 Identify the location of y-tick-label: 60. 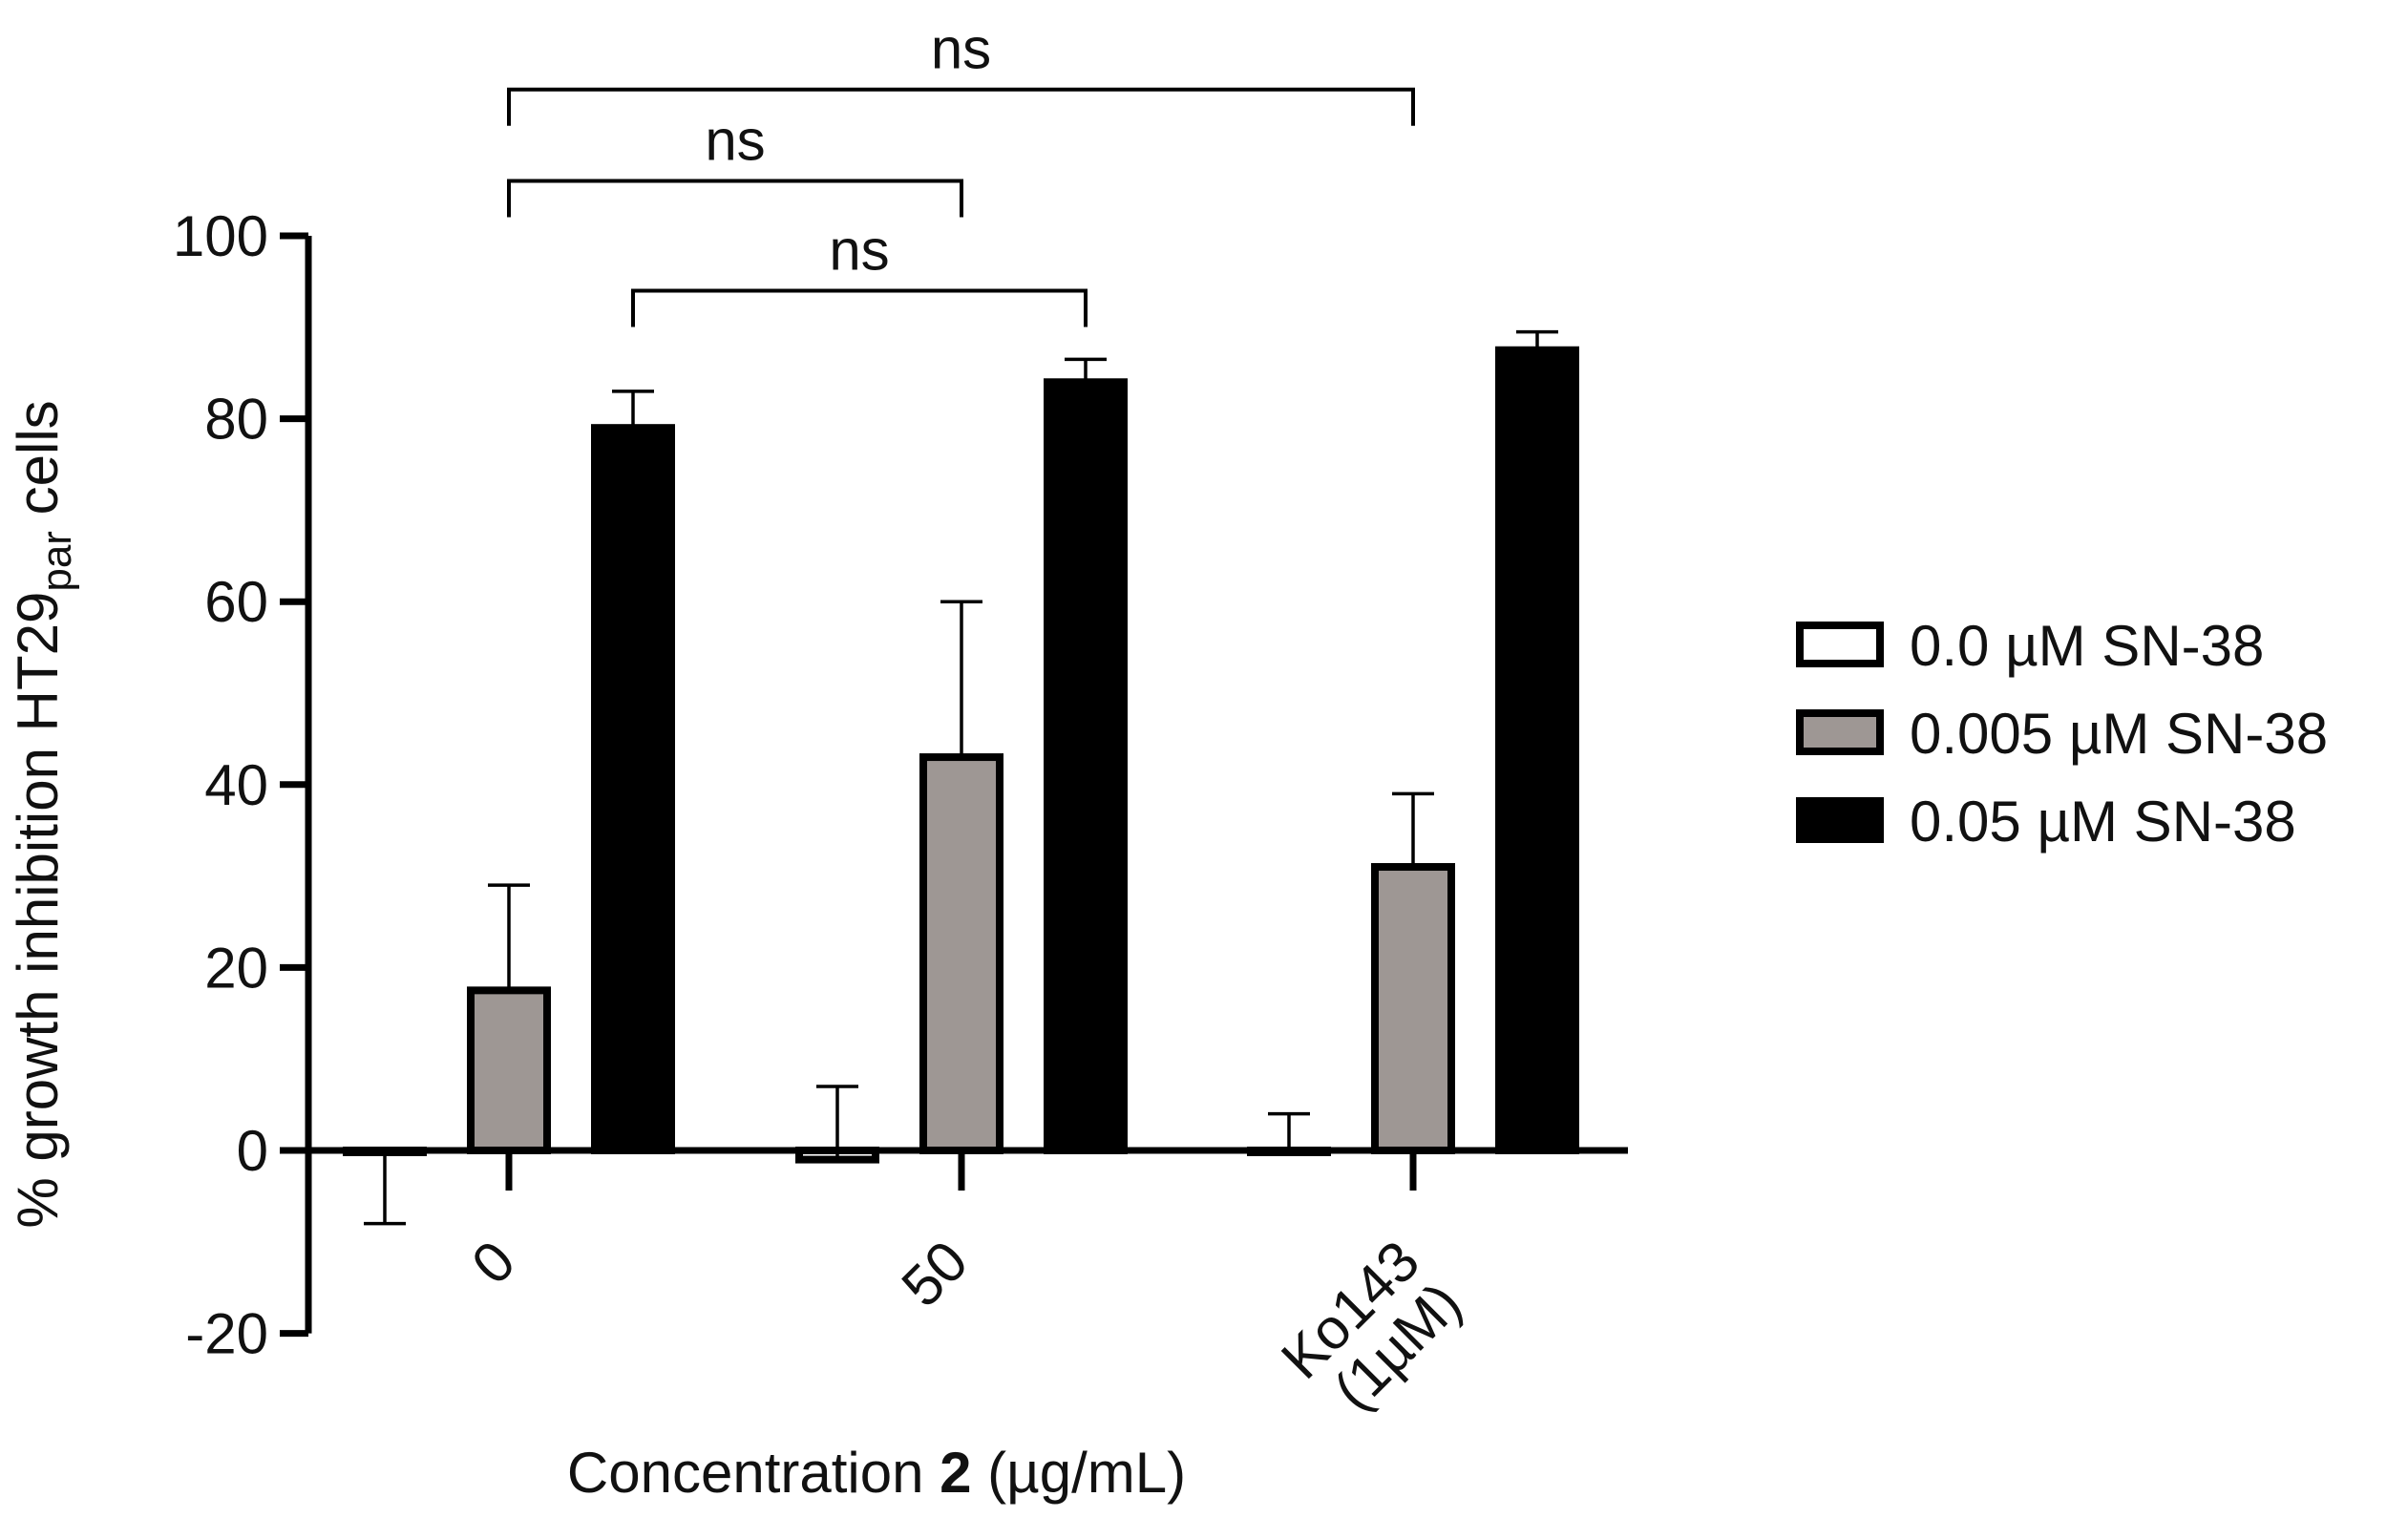
(236, 602).